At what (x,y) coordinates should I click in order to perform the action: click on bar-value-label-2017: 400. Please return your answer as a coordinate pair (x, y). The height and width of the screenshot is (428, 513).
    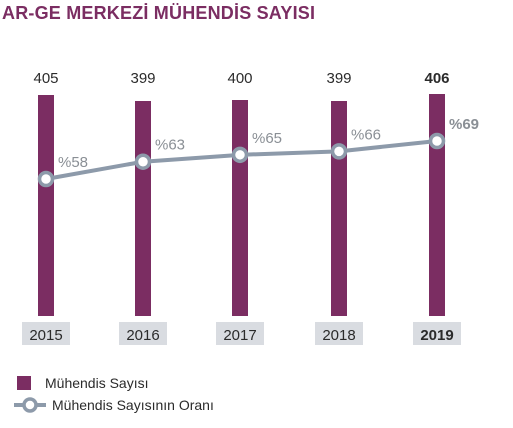
    Looking at the image, I should click on (239, 78).